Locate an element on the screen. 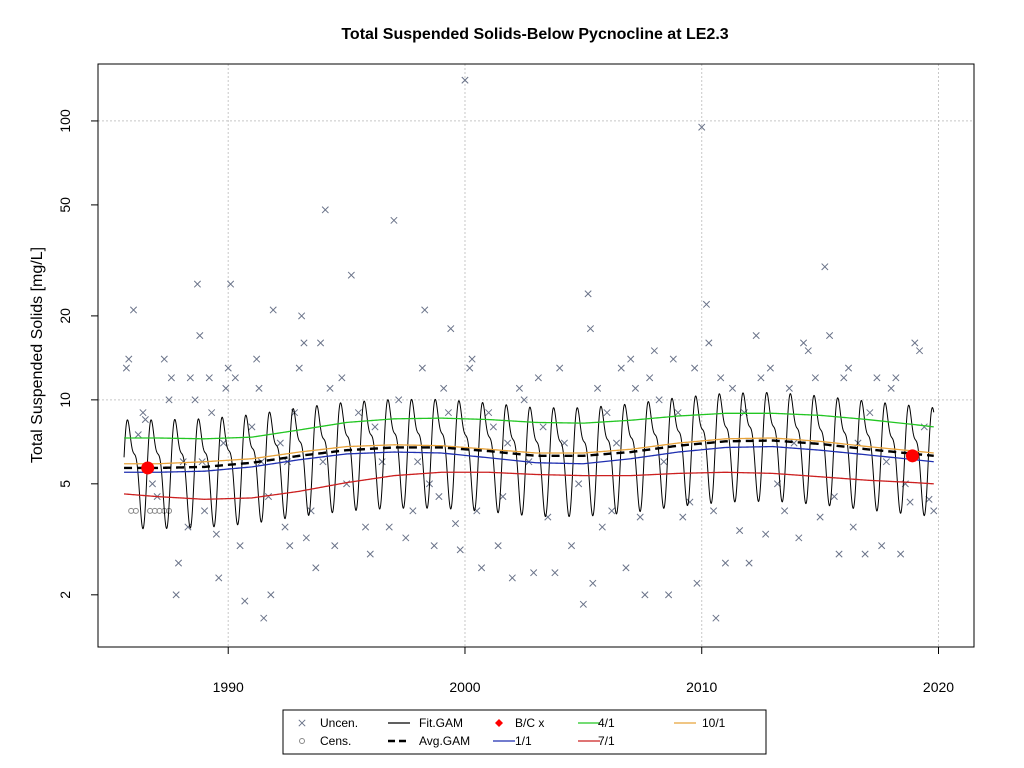 This screenshot has height=768, width=1024. censored-point is located at coordinates (135, 510).